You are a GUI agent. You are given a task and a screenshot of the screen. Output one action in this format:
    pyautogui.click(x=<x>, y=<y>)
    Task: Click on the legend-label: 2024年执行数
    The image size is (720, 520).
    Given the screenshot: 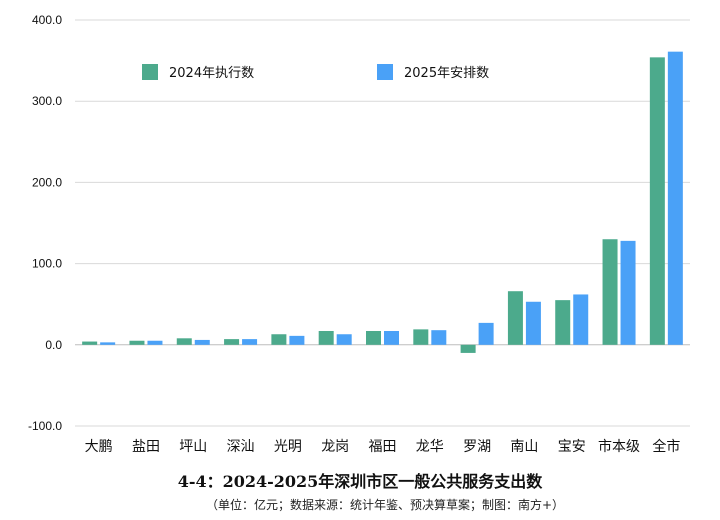 What is the action you would take?
    pyautogui.click(x=211, y=73)
    